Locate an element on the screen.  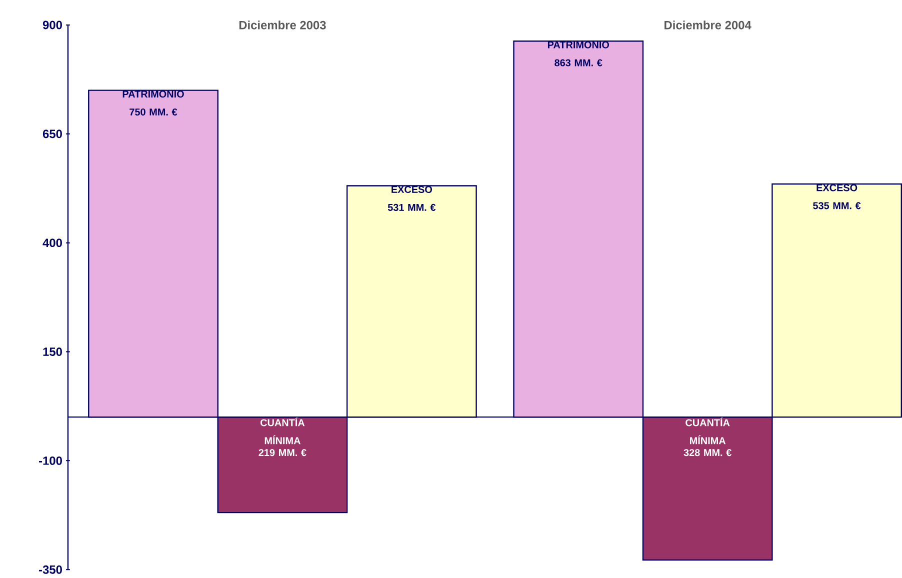
data-label: CUANTÍA MÍNIMA 328 MM. € is located at coordinates (708, 437).